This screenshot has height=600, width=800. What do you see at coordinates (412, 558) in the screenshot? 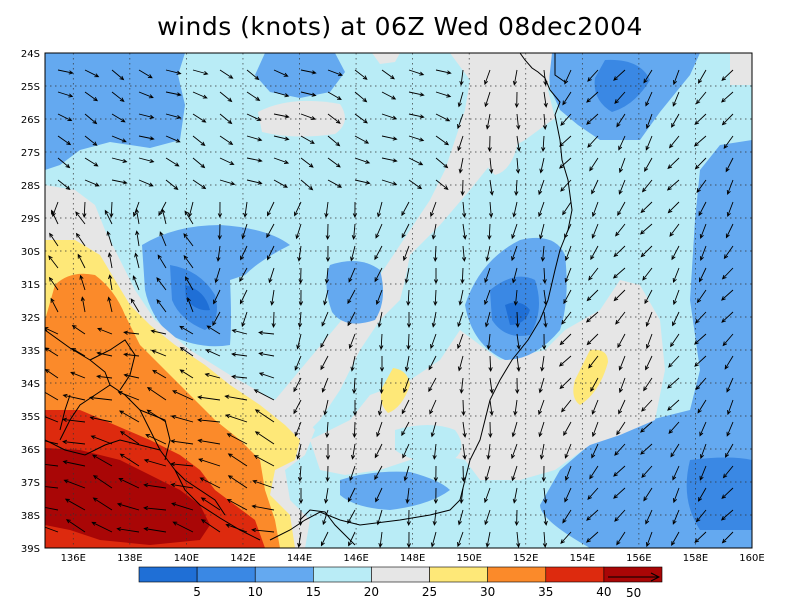
I see `lon-label: 148E` at bounding box center [412, 558].